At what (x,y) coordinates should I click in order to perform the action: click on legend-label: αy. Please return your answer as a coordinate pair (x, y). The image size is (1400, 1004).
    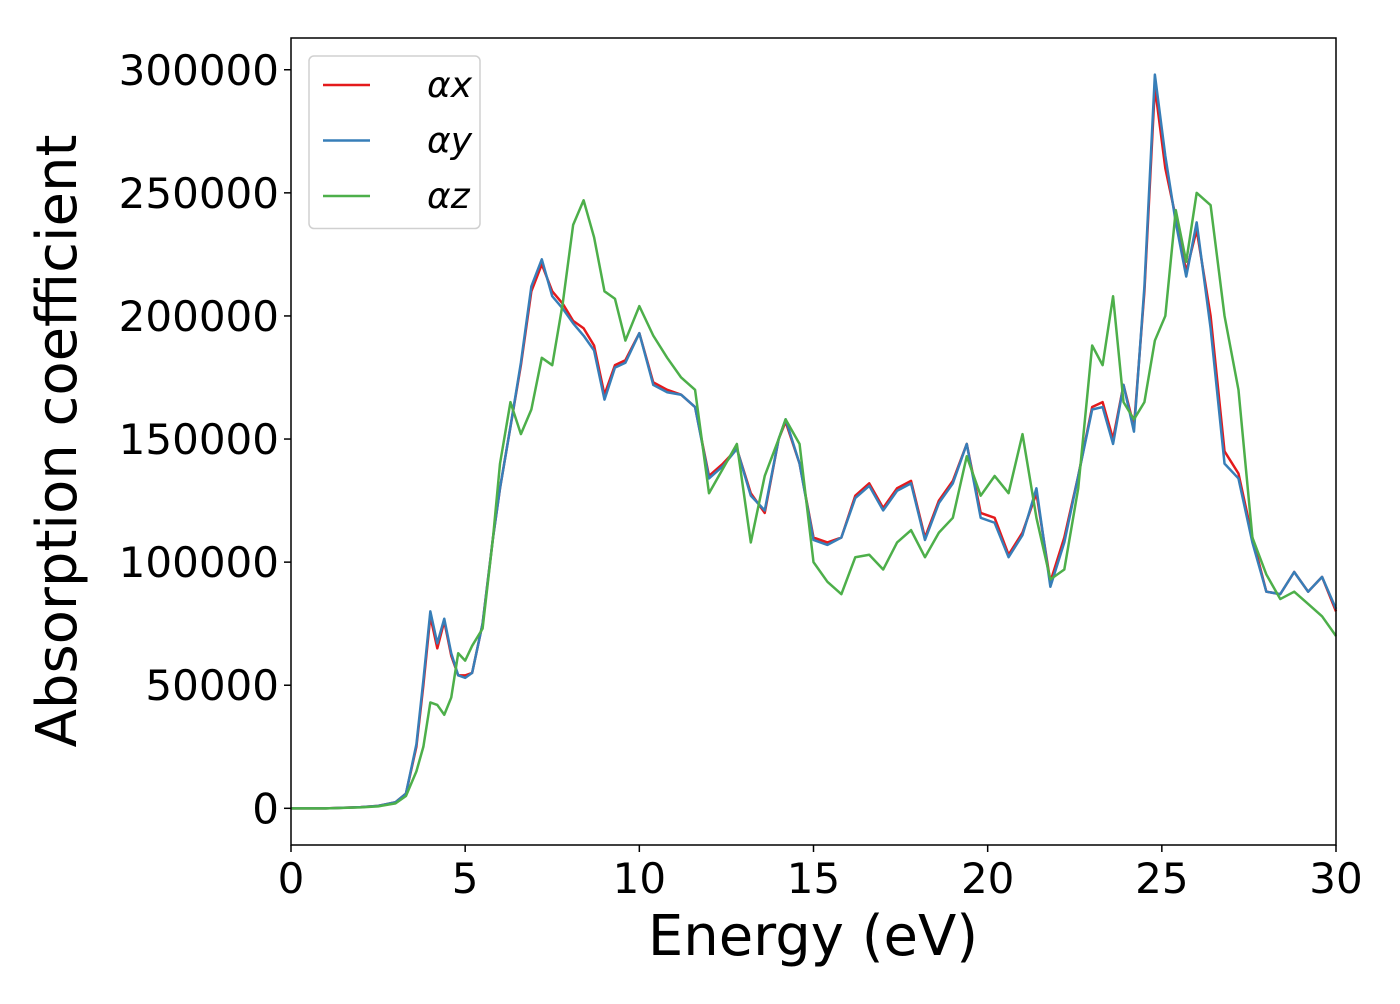
    Looking at the image, I should click on (450, 141).